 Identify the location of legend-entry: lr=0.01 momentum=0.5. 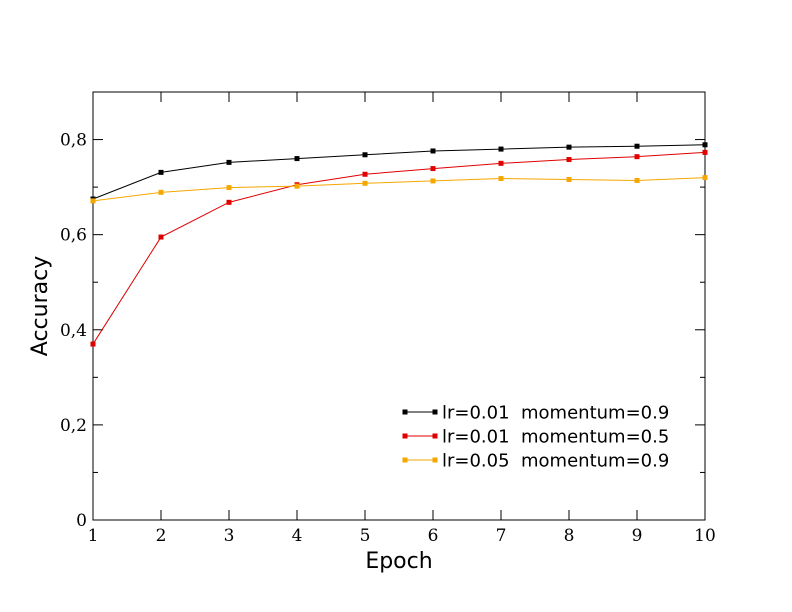
(535, 437).